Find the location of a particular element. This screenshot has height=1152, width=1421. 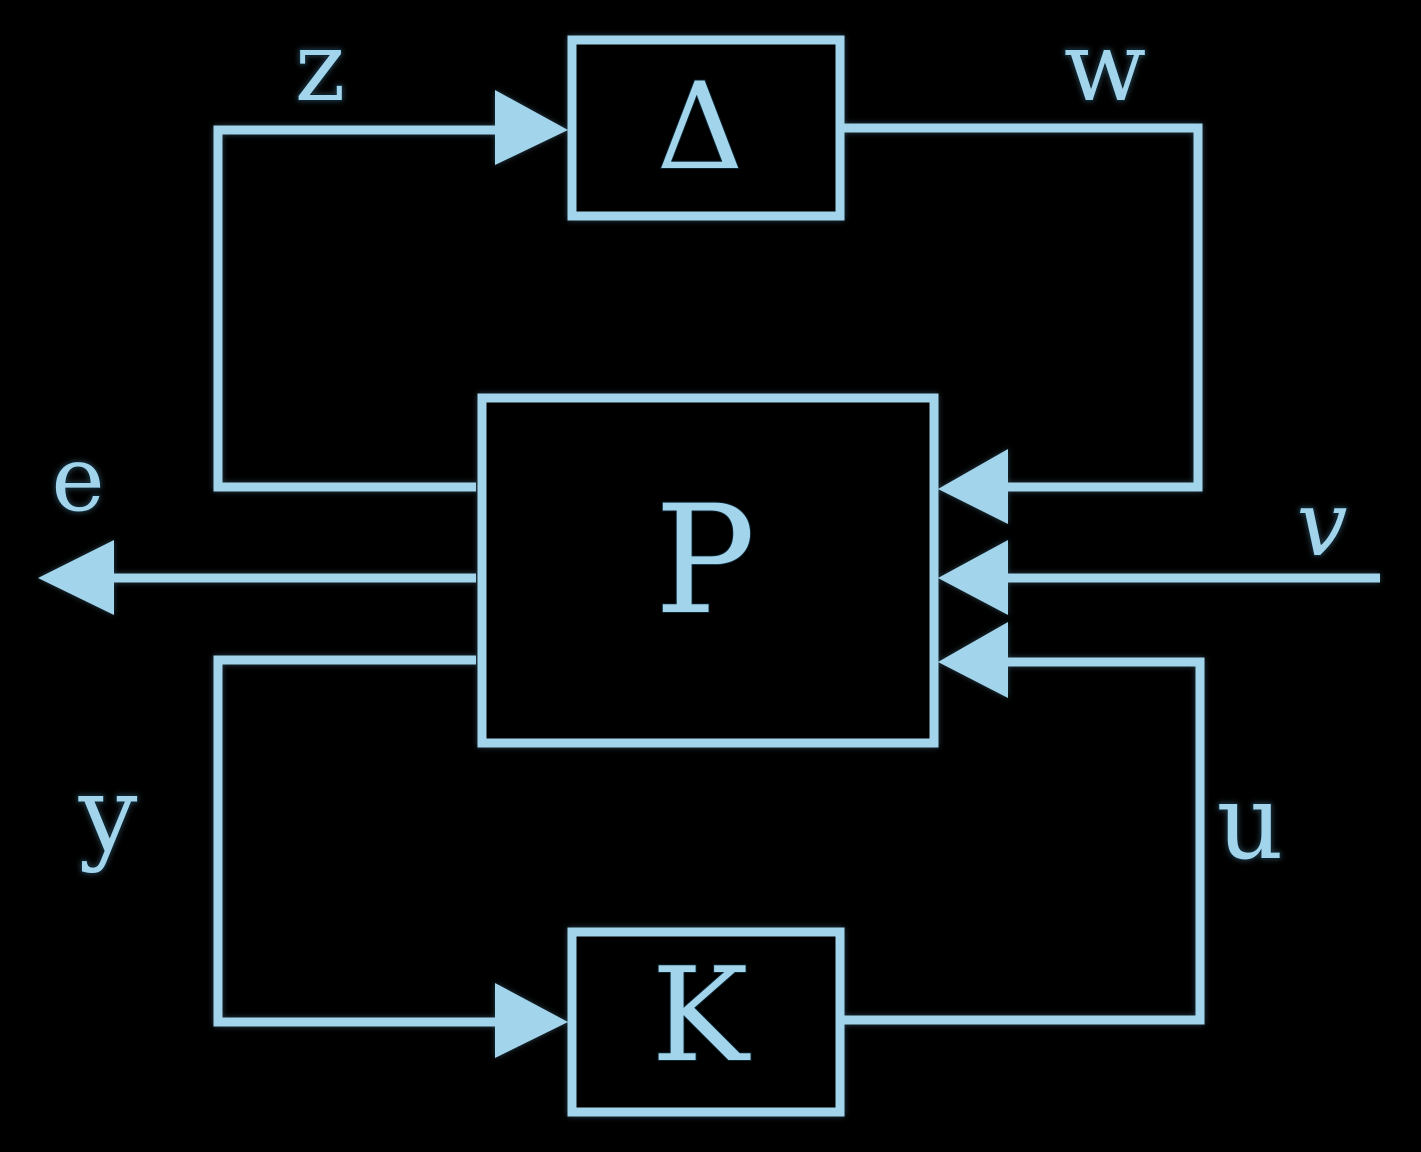

z-signal-line is located at coordinates (356, 308).